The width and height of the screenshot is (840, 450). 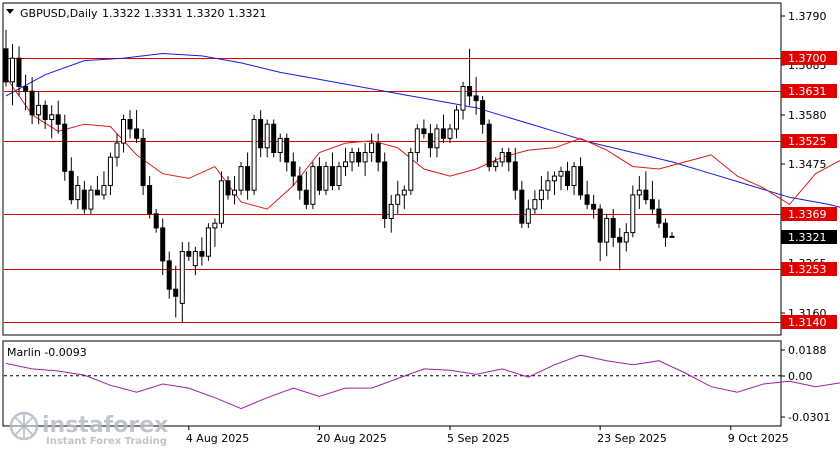 I want to click on watermark-brand: instaforex, so click(x=105, y=425).